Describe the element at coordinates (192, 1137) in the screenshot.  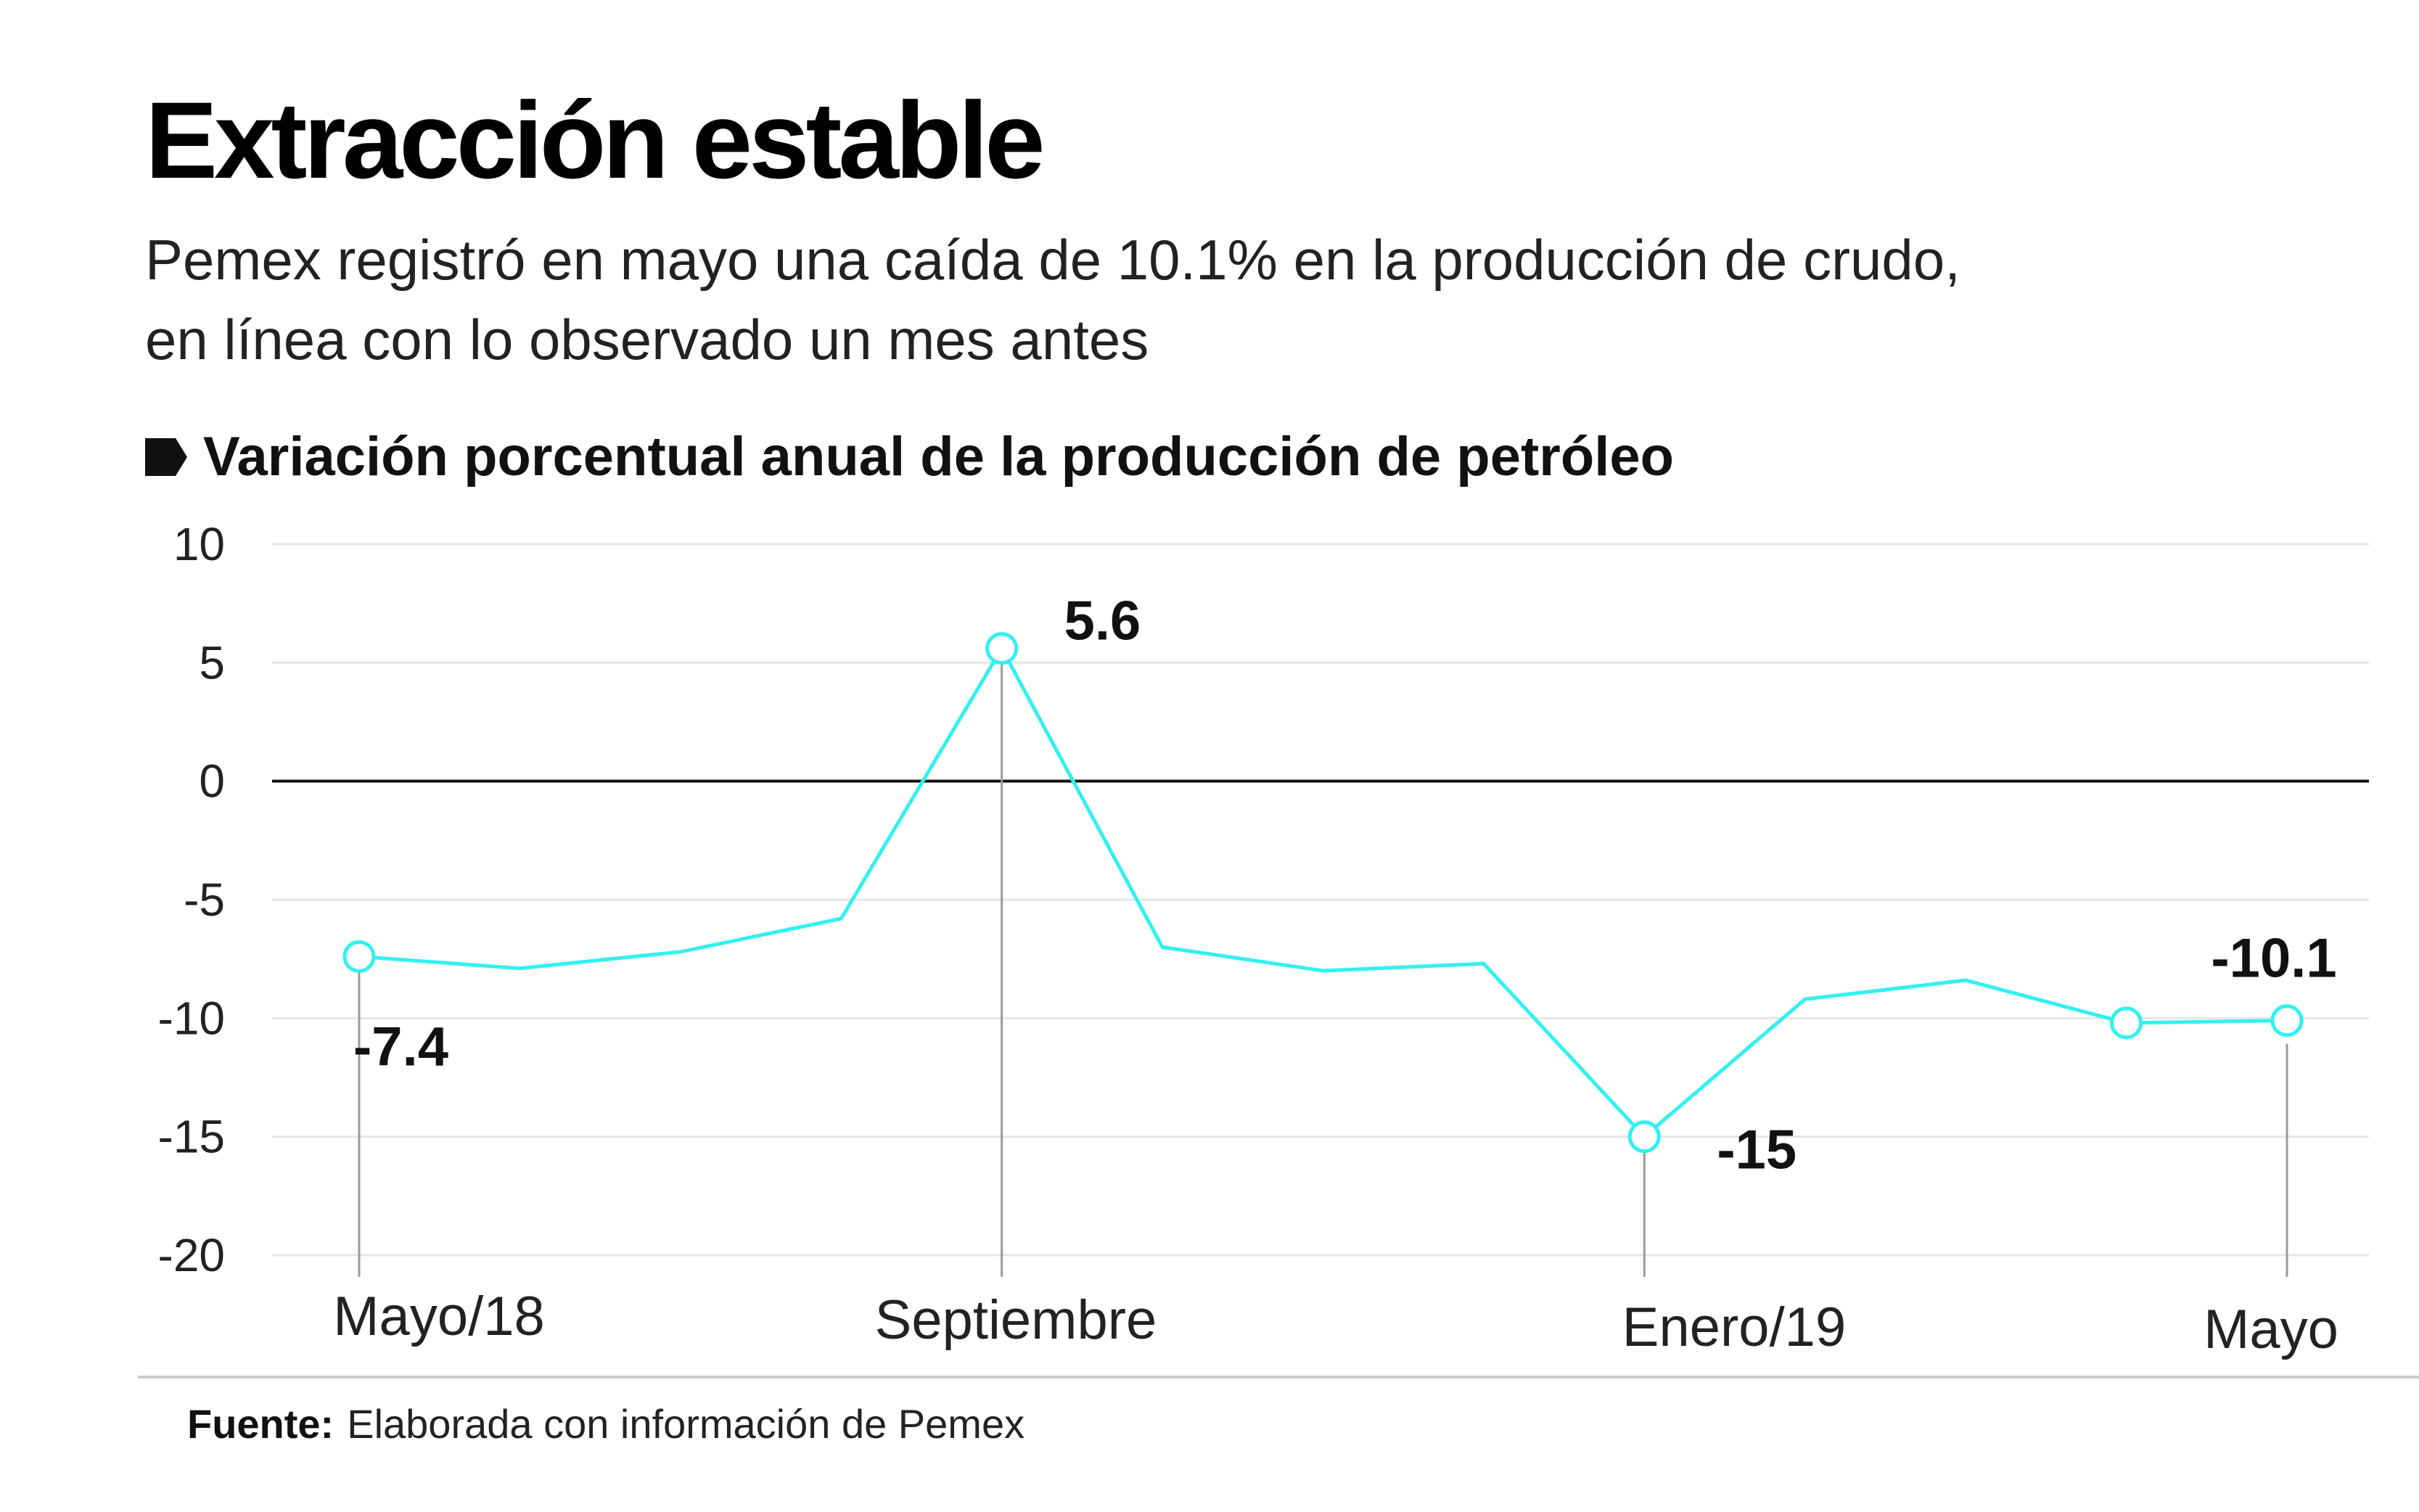
I see `y-tick-label: -15` at that location.